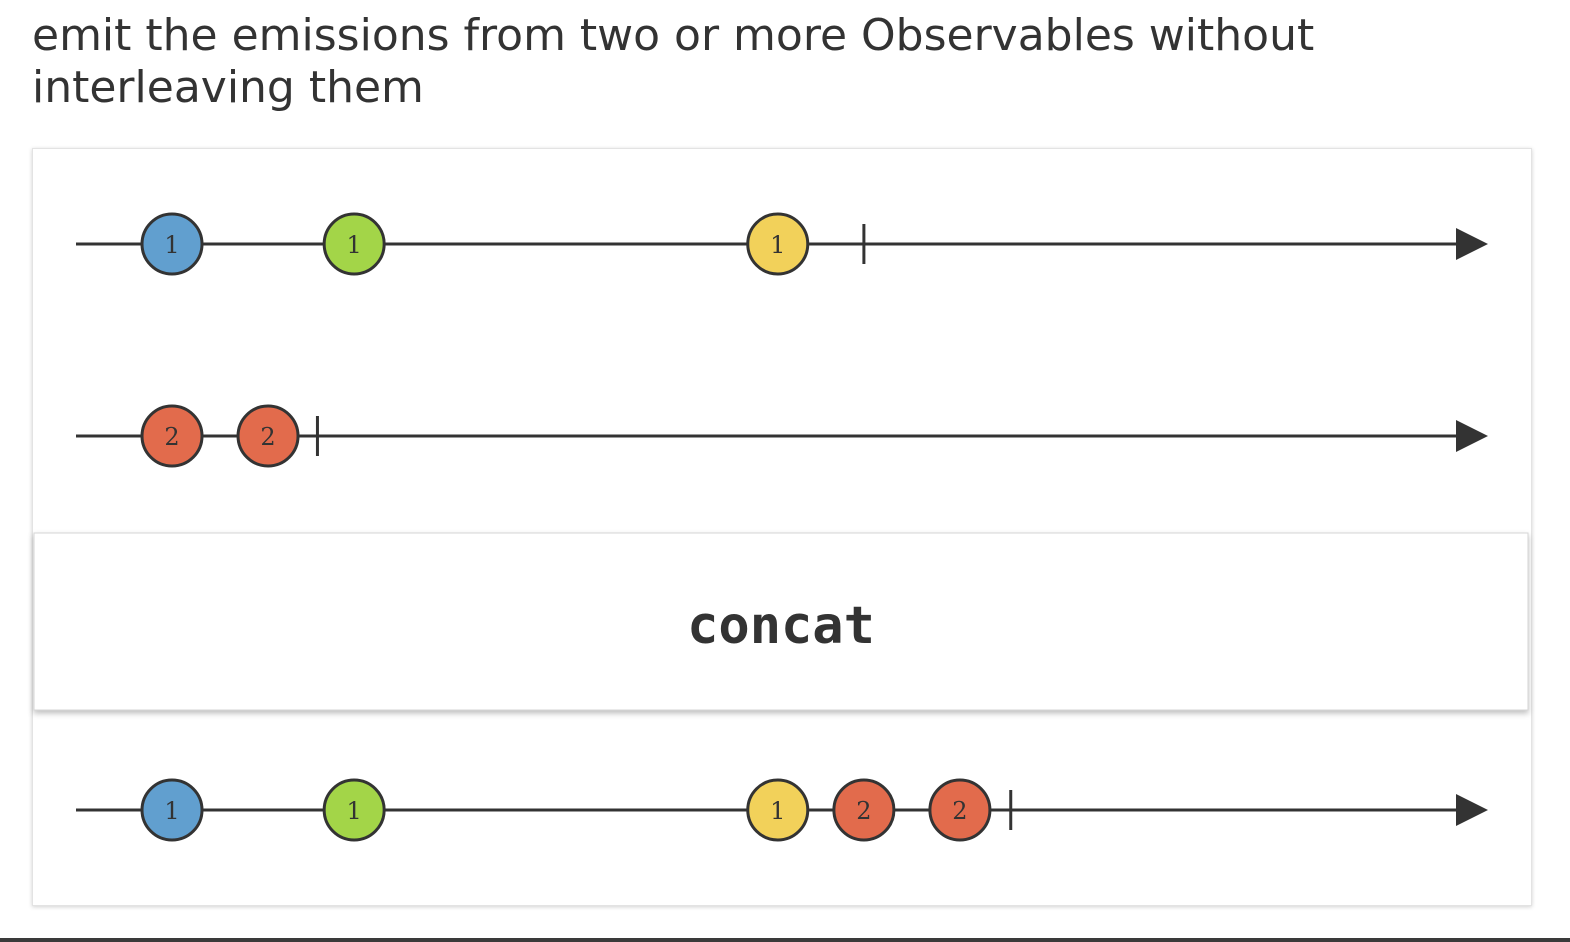 Image resolution: width=1570 pixels, height=942 pixels. What do you see at coordinates (781, 626) in the screenshot?
I see `operator-label: concat` at bounding box center [781, 626].